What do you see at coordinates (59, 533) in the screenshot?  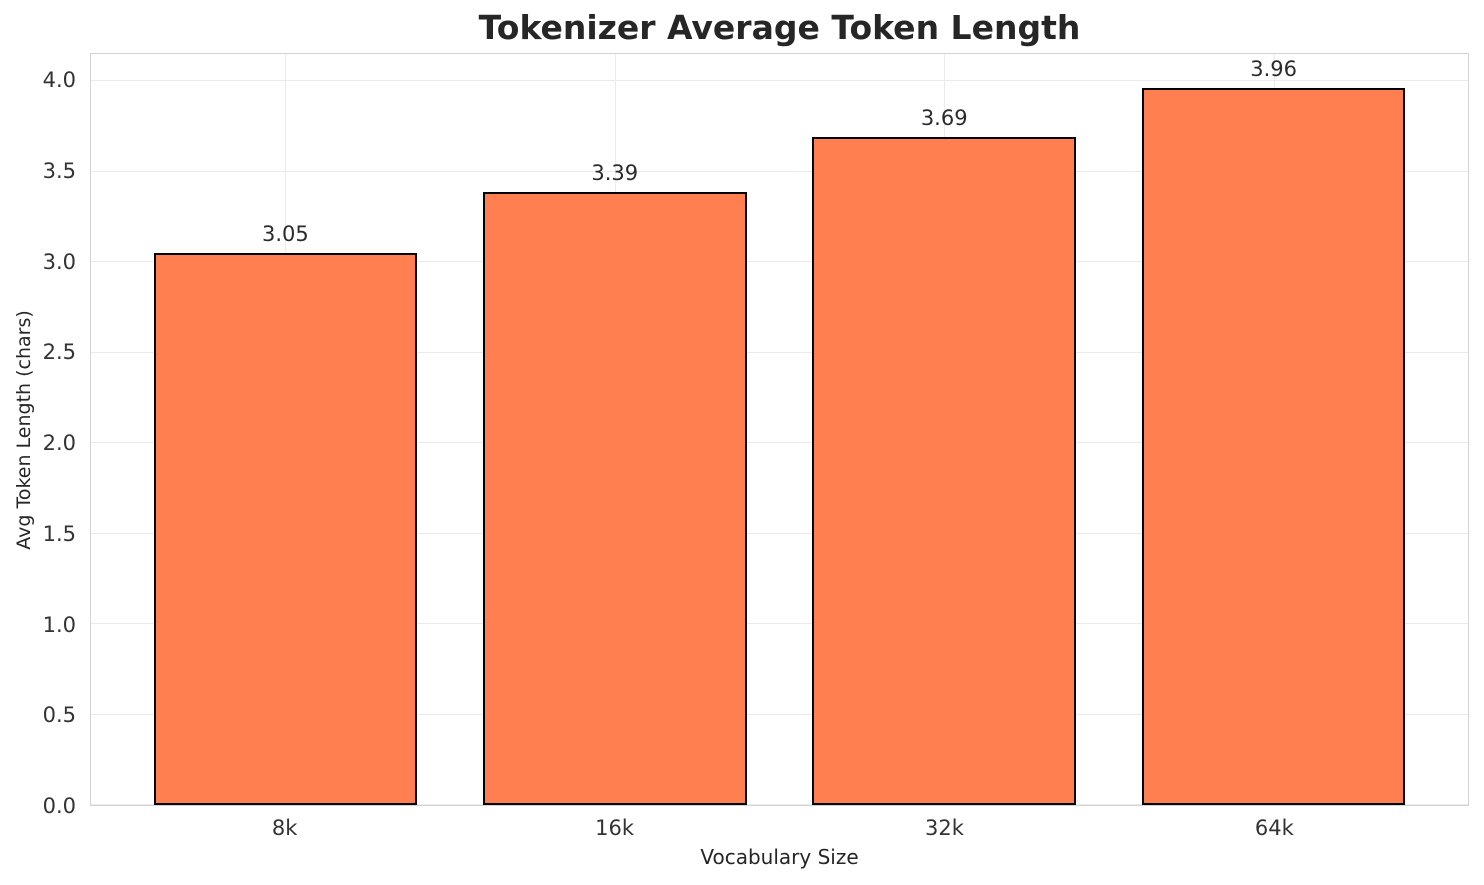 I see `y-tick-label: 1.5` at bounding box center [59, 533].